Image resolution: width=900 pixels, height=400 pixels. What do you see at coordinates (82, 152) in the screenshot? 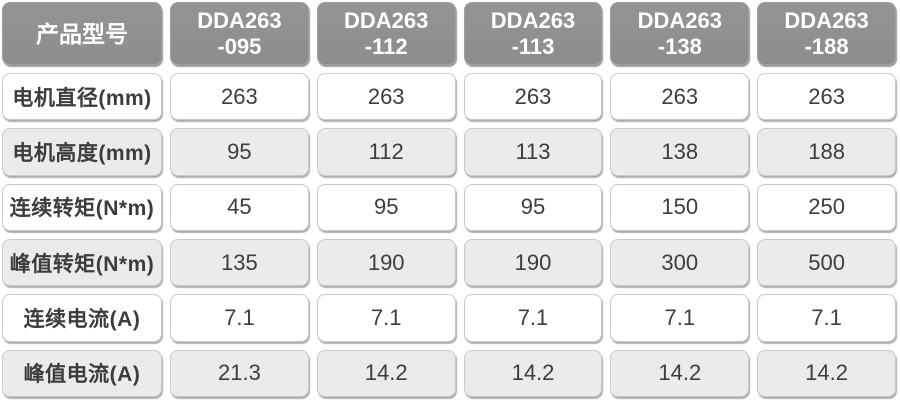
I see `row-label: 电机高度(mm)` at bounding box center [82, 152].